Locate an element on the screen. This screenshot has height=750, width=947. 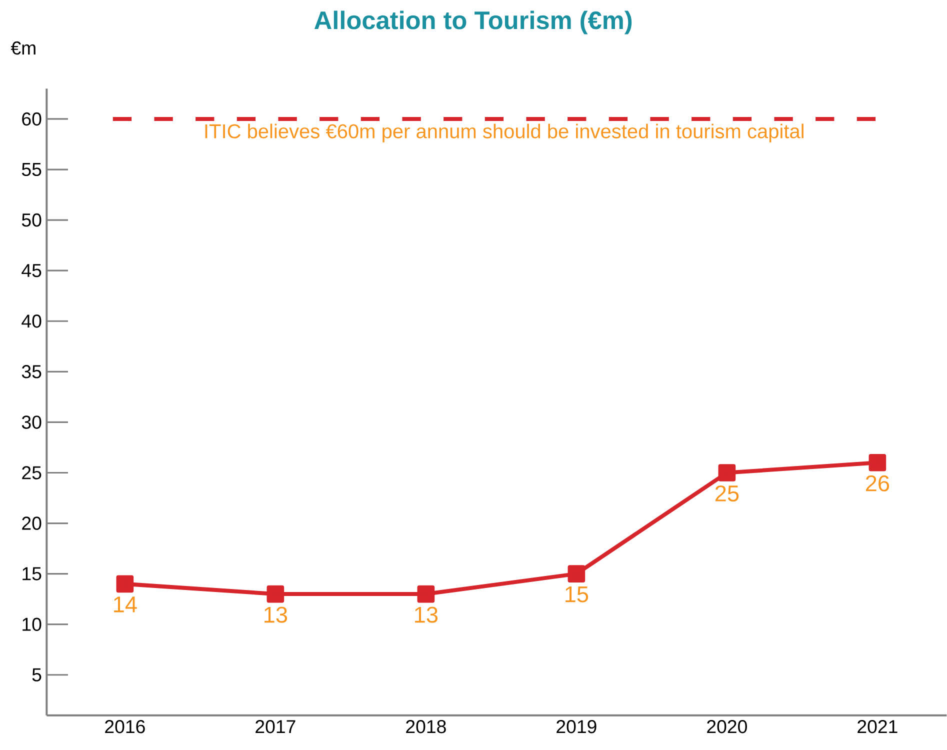
y-tick-label: 35 is located at coordinates (32, 371).